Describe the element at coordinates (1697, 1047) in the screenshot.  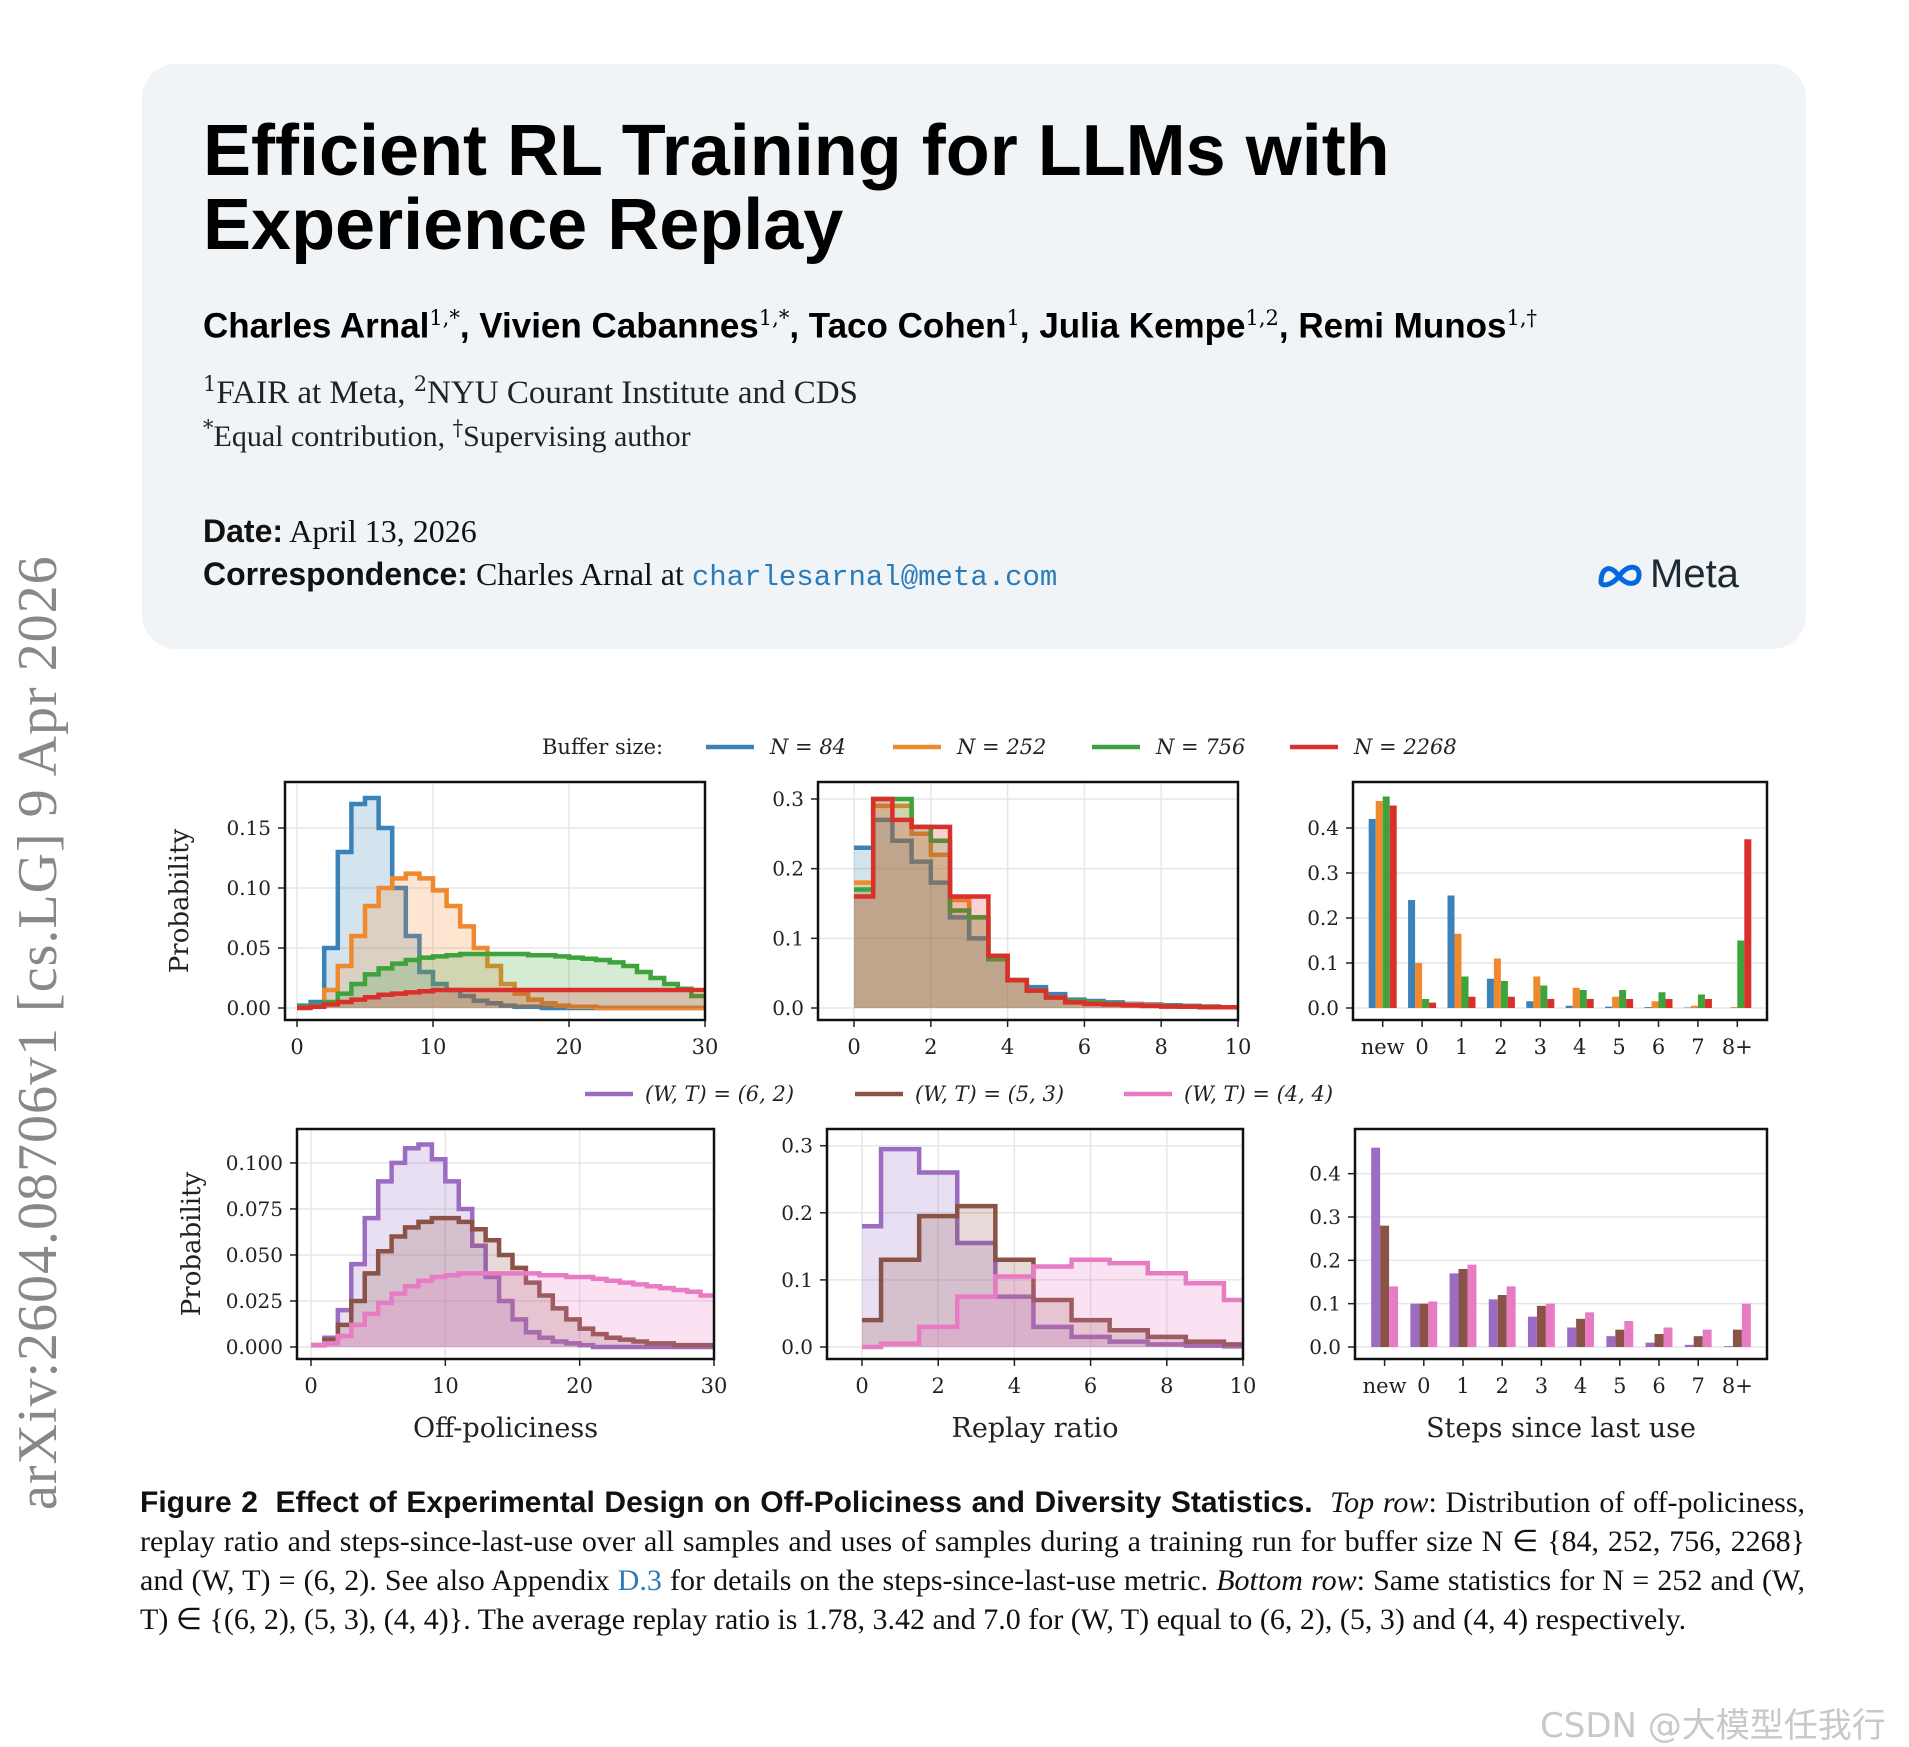
I see `x-tick-label: 7` at that location.